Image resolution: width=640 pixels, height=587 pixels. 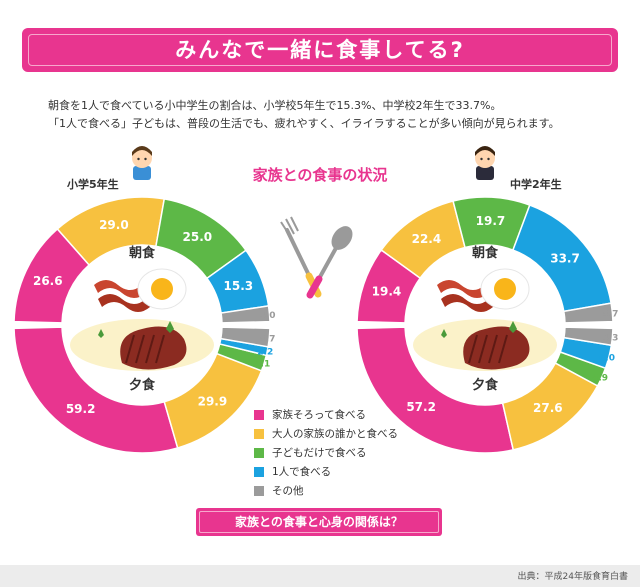 What do you see at coordinates (427, 239) in the screenshot?
I see `data-label: 22.4` at bounding box center [427, 239].